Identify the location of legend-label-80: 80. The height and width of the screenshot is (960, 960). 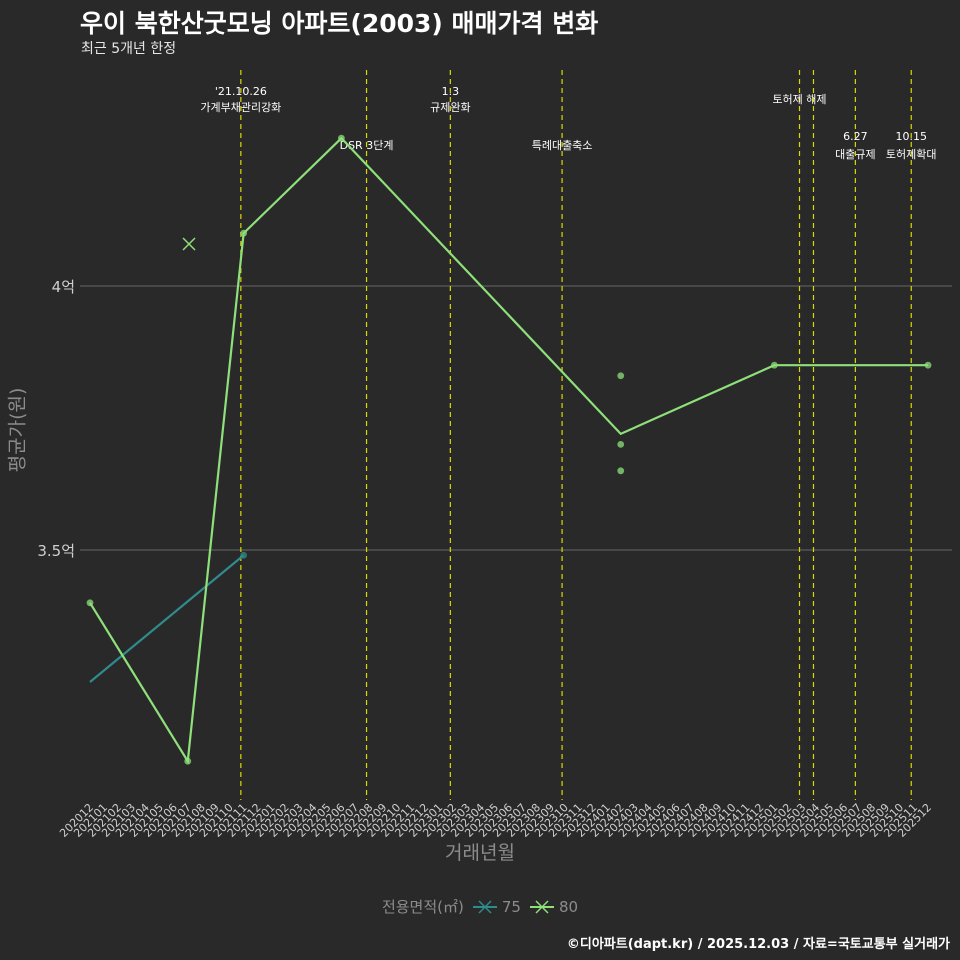
(568, 906).